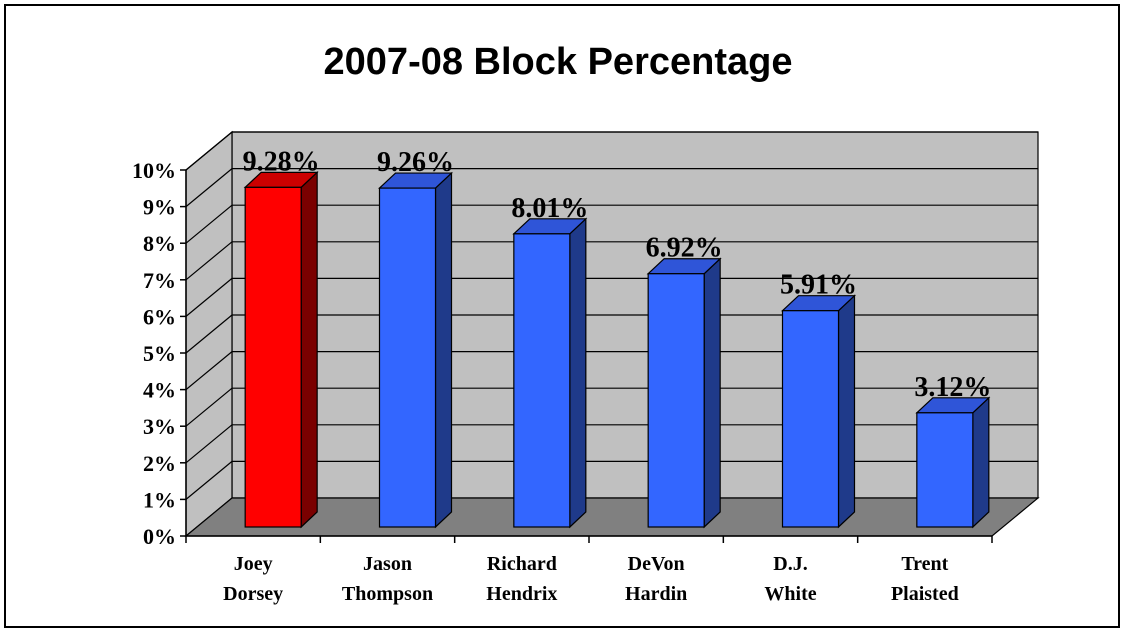 The image size is (1125, 632). What do you see at coordinates (522, 564) in the screenshot?
I see `x-category-label: Richard` at bounding box center [522, 564].